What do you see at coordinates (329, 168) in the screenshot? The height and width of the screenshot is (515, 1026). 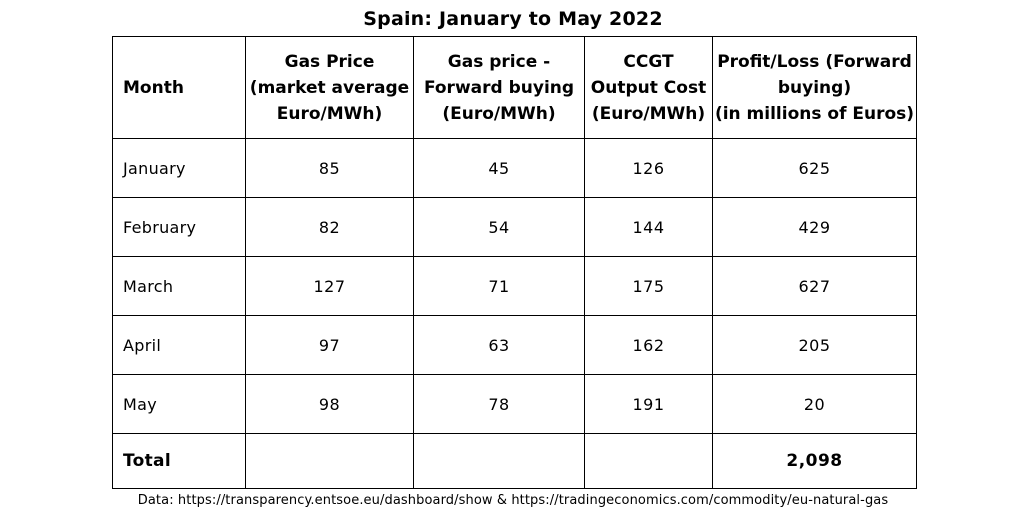 I see `gas-price-cell: 85` at bounding box center [329, 168].